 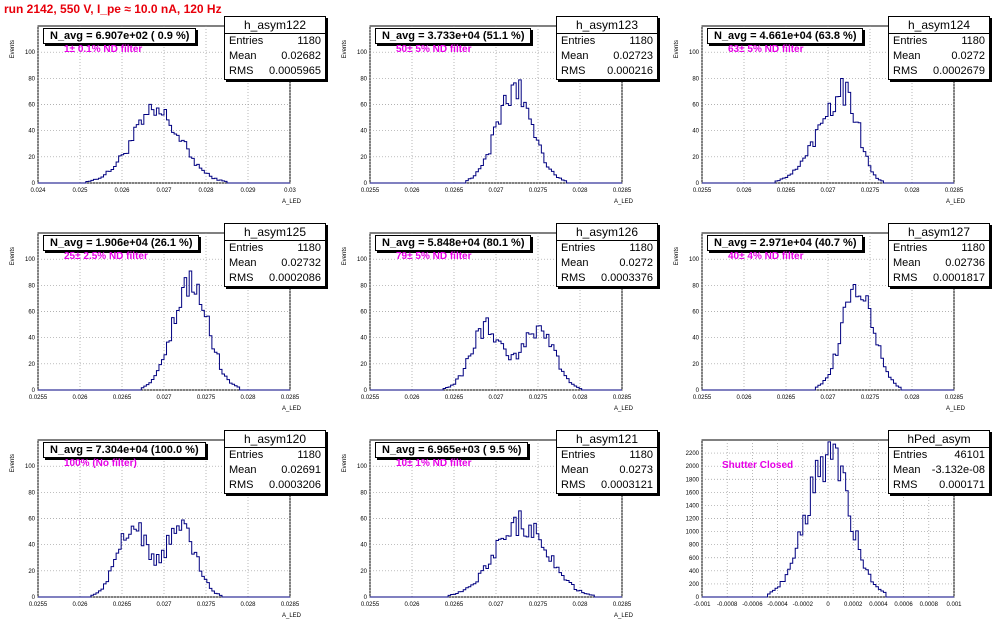 I want to click on navg-label: N_avg = 6.965e+03 ( 9.5 %), so click(x=452, y=450).